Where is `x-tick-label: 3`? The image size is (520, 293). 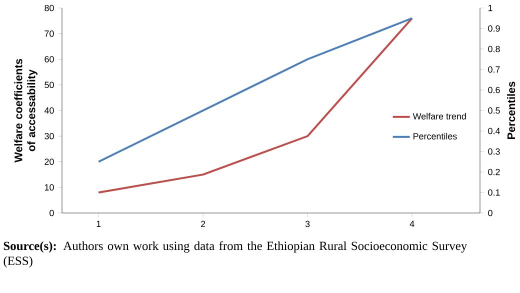 x-tick-label: 3 is located at coordinates (307, 224).